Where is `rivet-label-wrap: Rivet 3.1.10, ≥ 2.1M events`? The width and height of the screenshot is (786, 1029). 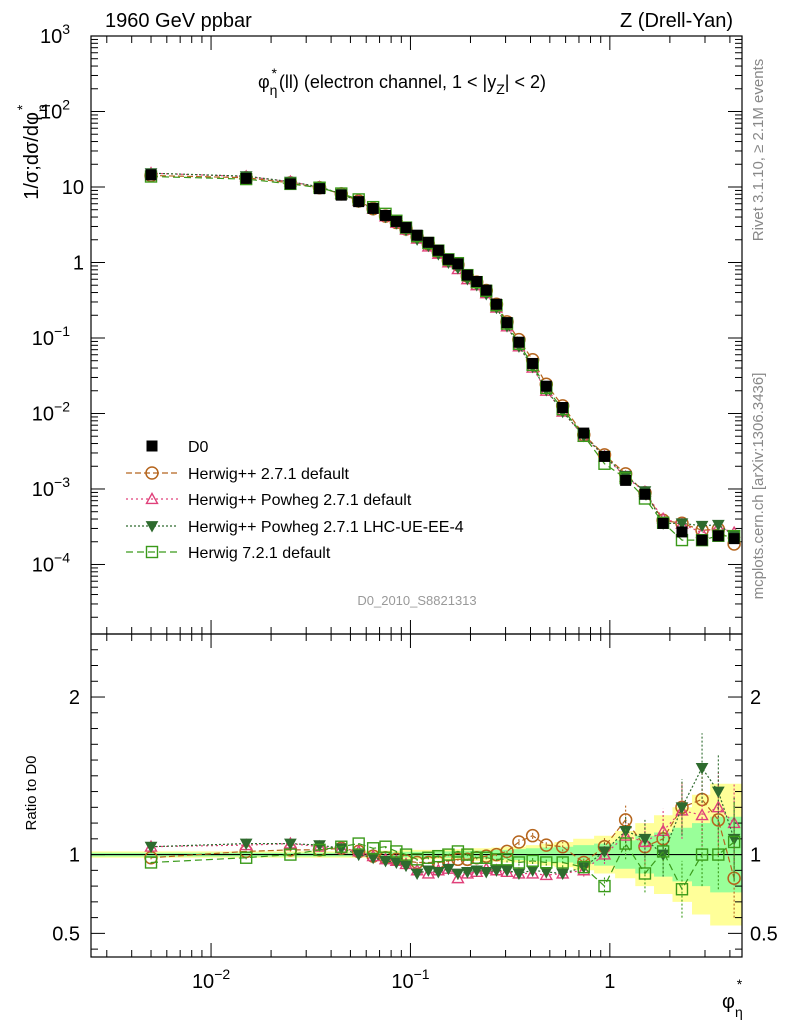 rivet-label-wrap: Rivet 3.1.10, ≥ 2.1M events is located at coordinates (758, 150).